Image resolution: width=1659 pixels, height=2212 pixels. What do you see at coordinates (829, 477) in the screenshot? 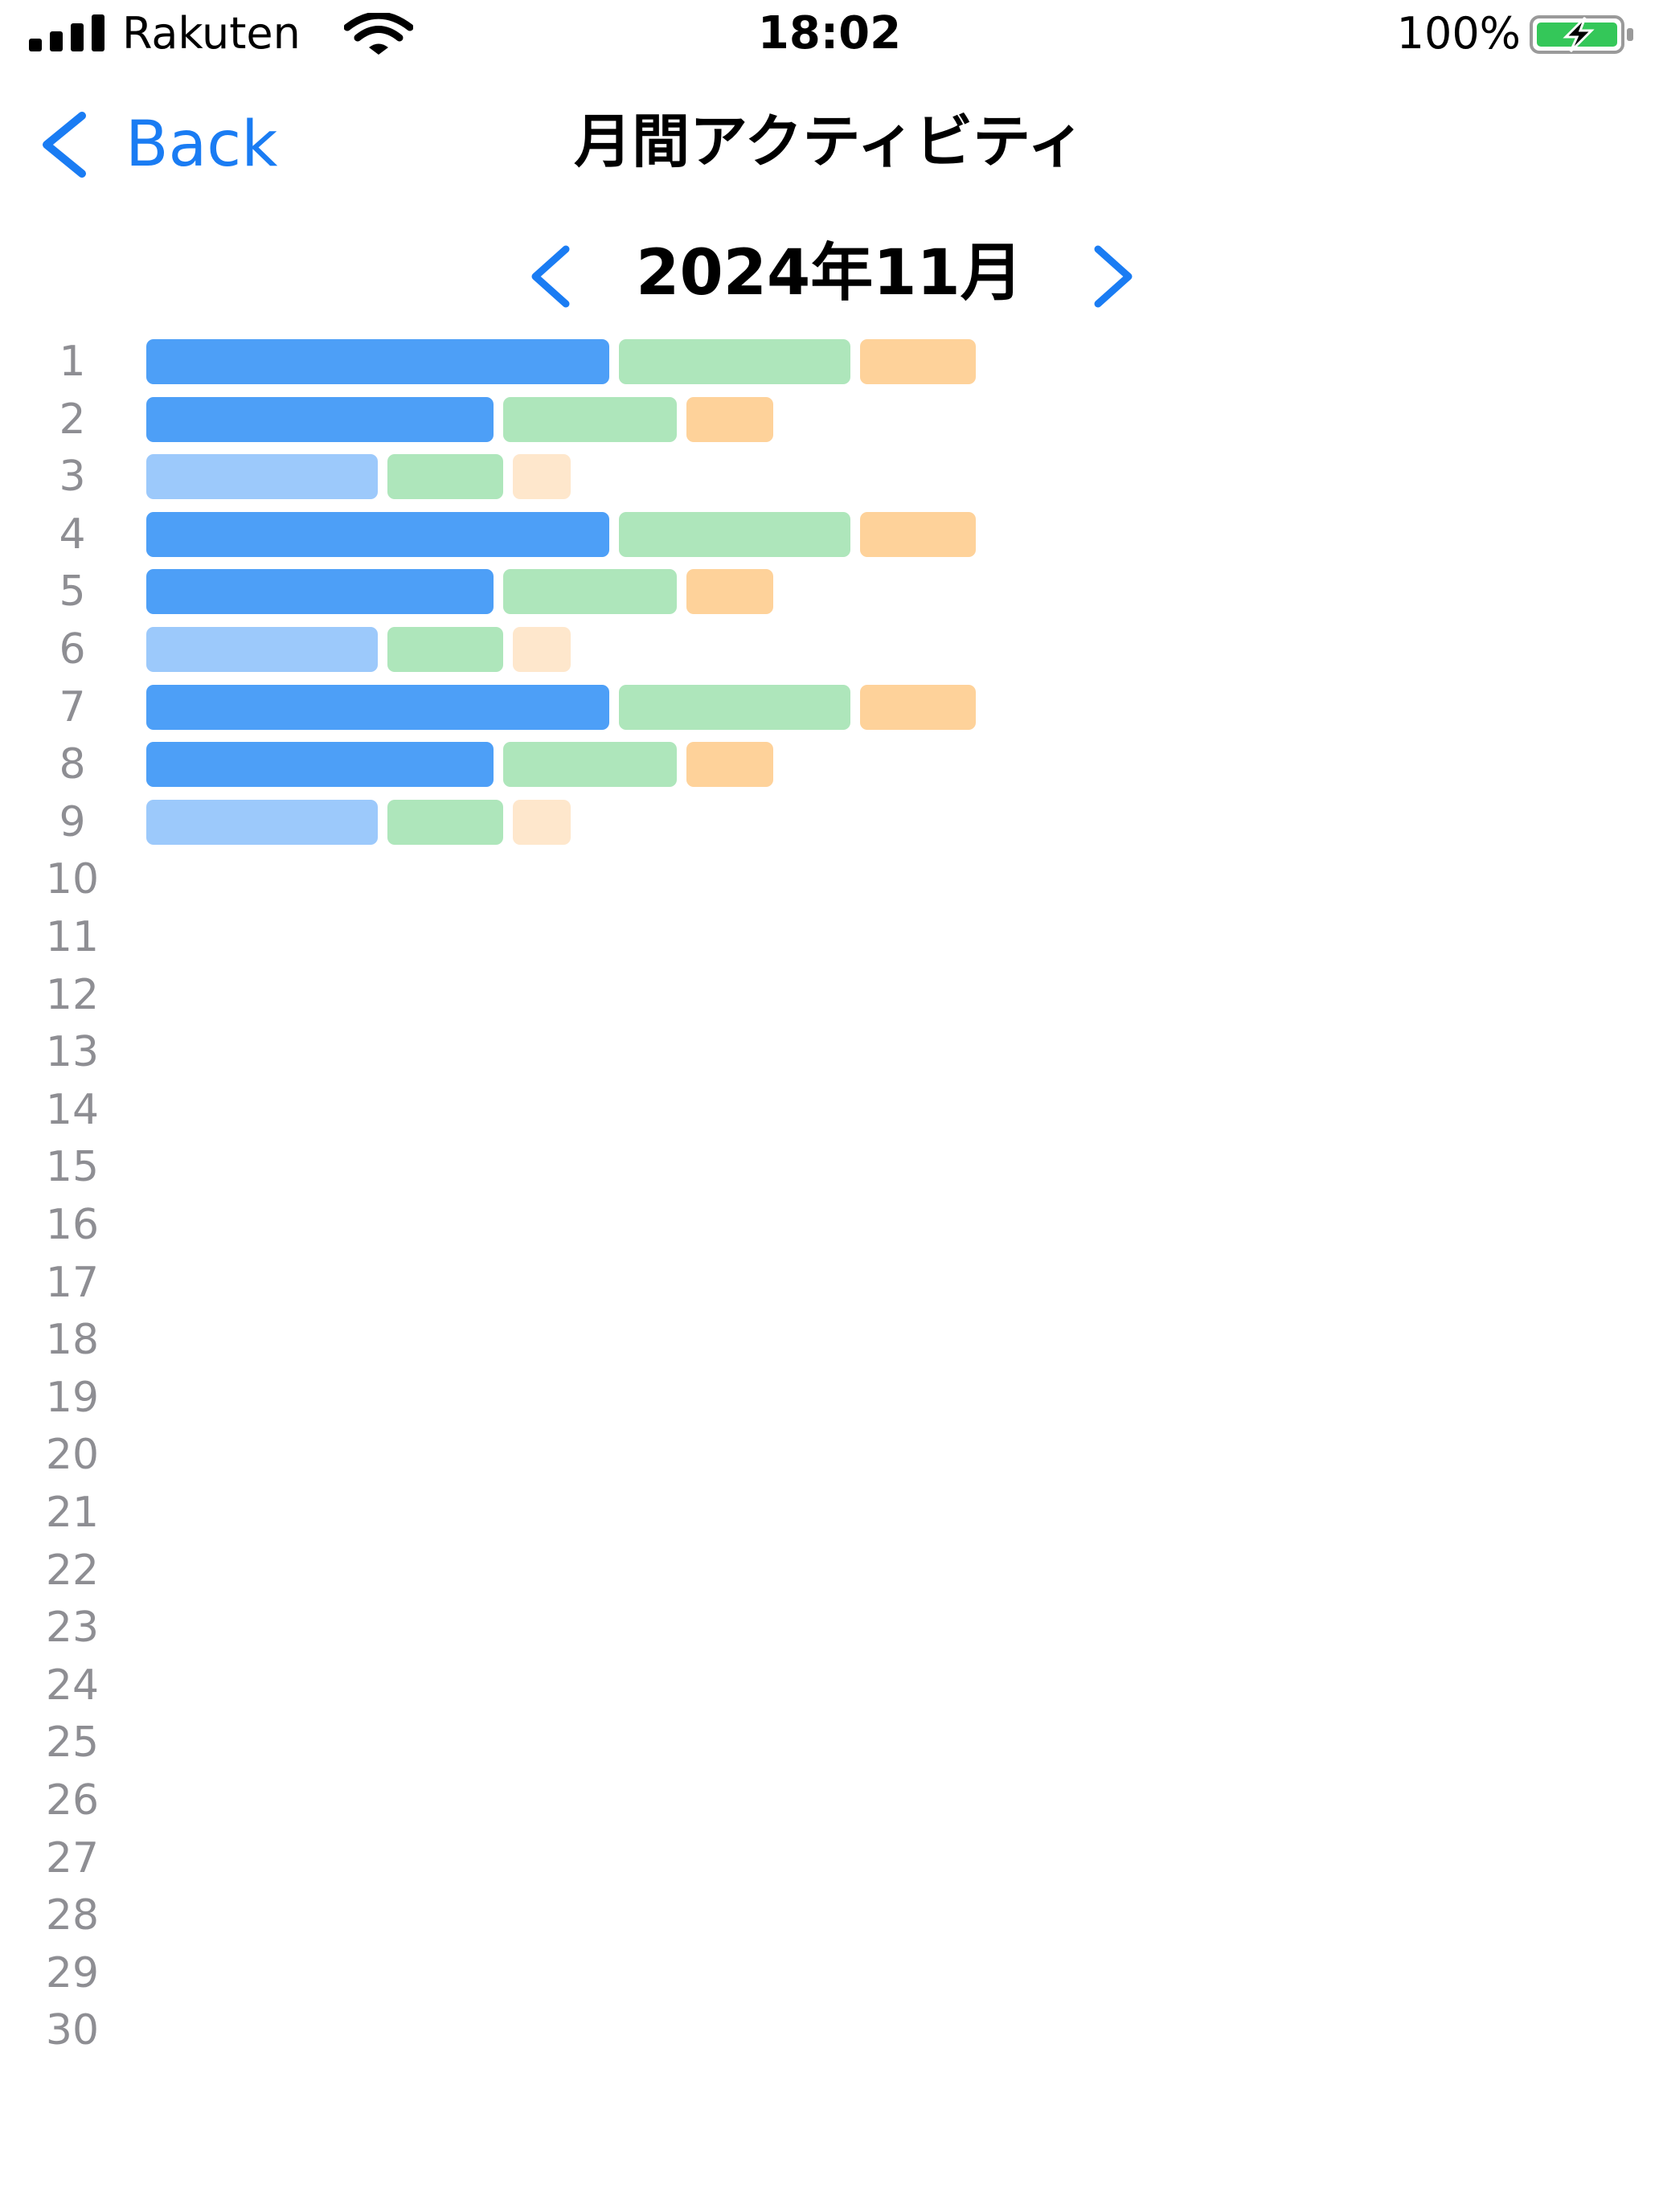
I see `day-row: 3` at bounding box center [829, 477].